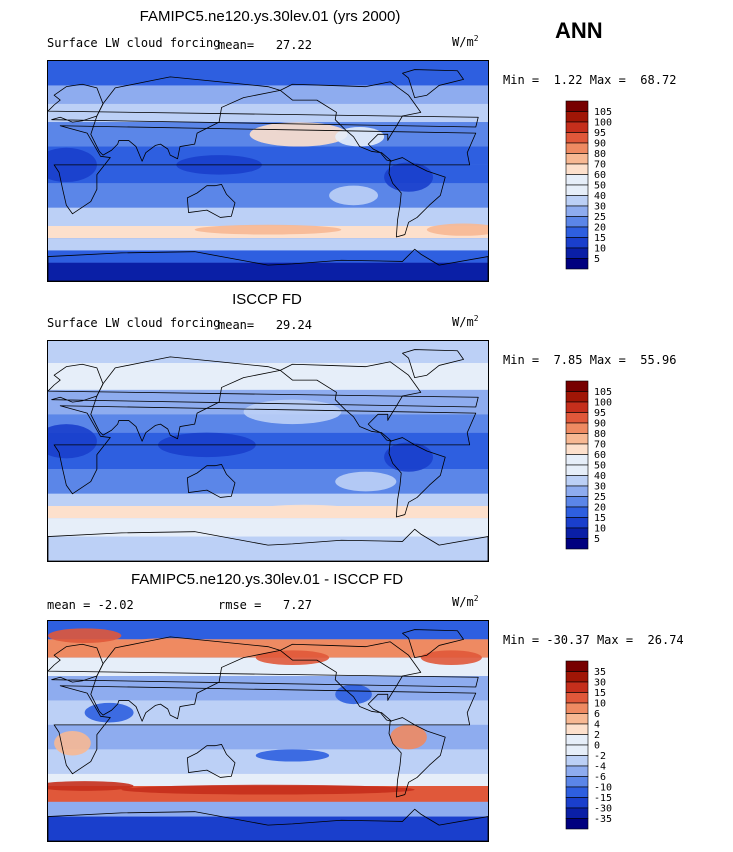 Image resolution: width=733 pixels, height=852 pixels. Describe the element at coordinates (593, 640) in the screenshot. I see `panel3-minmax: Min = -30.37 Max = 26.74` at that location.